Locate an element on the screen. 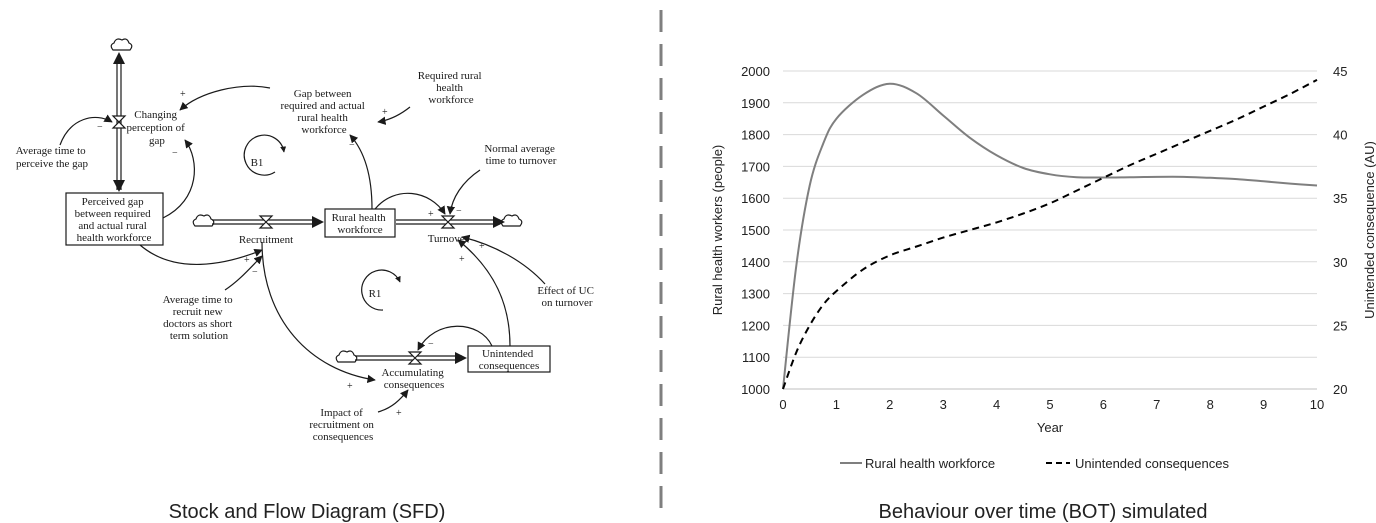 This screenshot has height=523, width=1376. loop-r1-arrow is located at coordinates (381, 290).